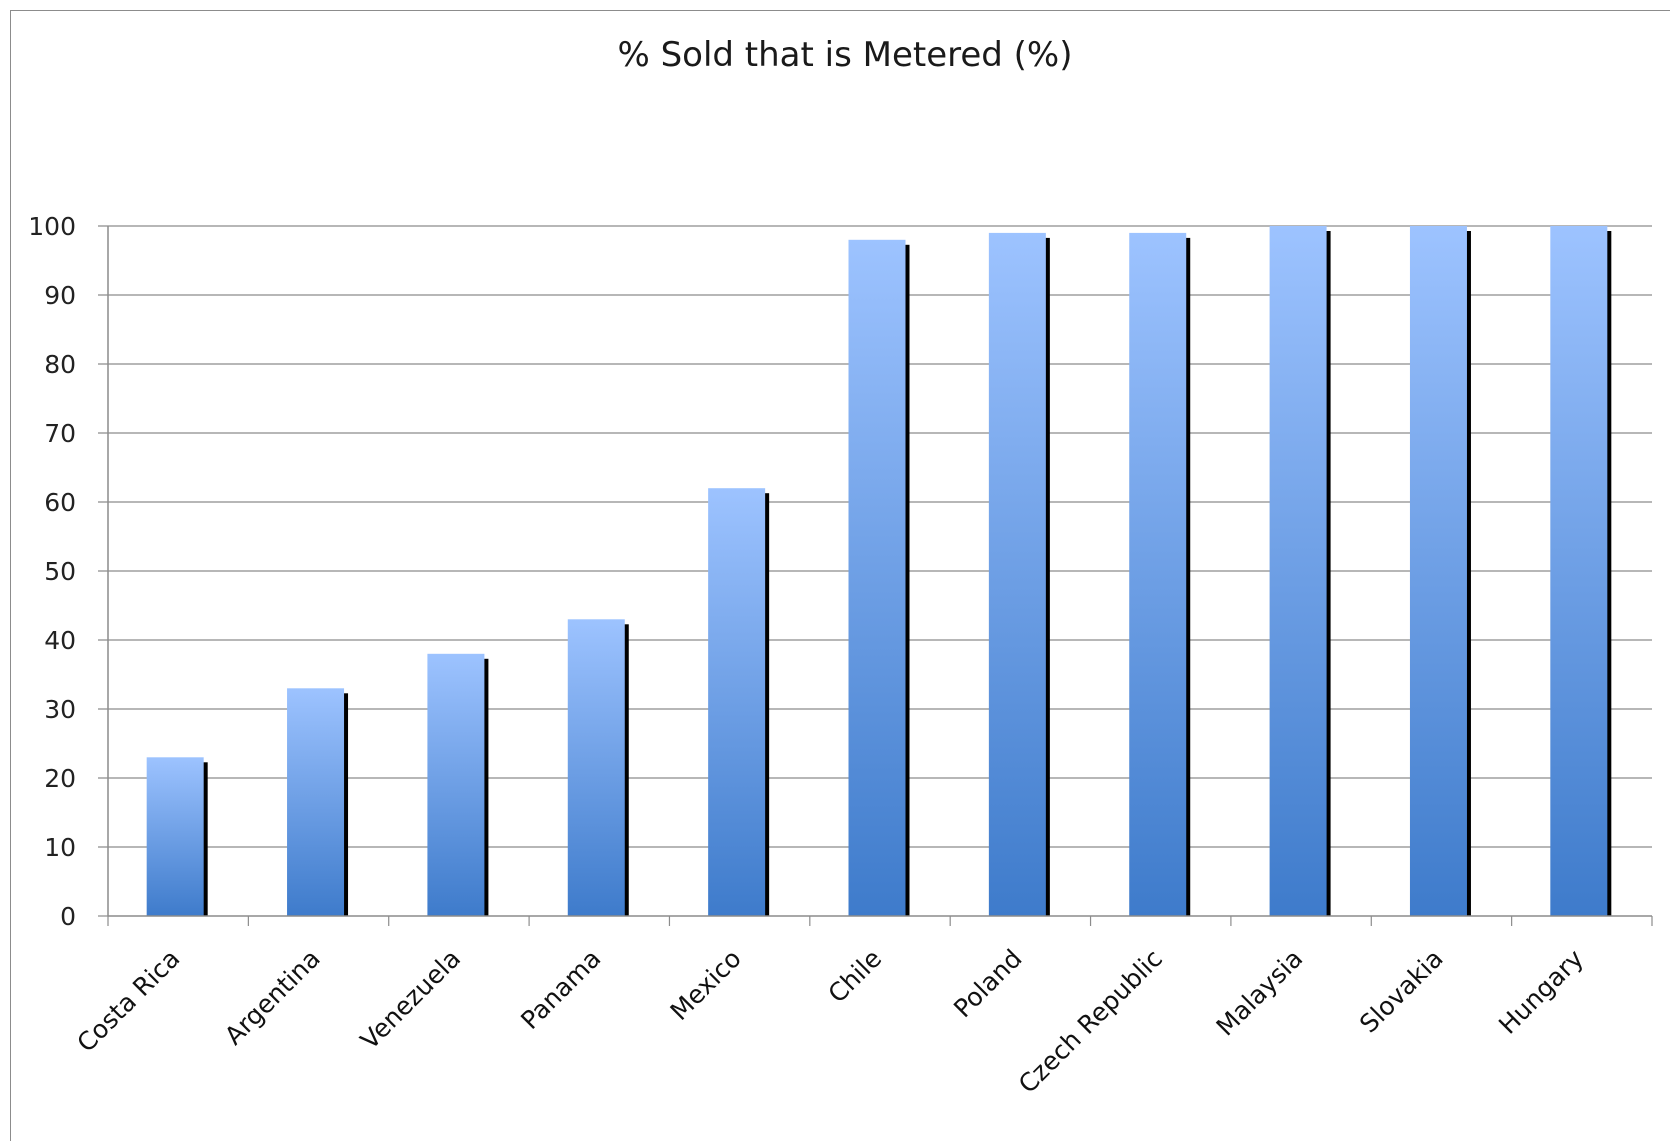  What do you see at coordinates (60, 709) in the screenshot?
I see `y-tick-label: 30` at bounding box center [60, 709].